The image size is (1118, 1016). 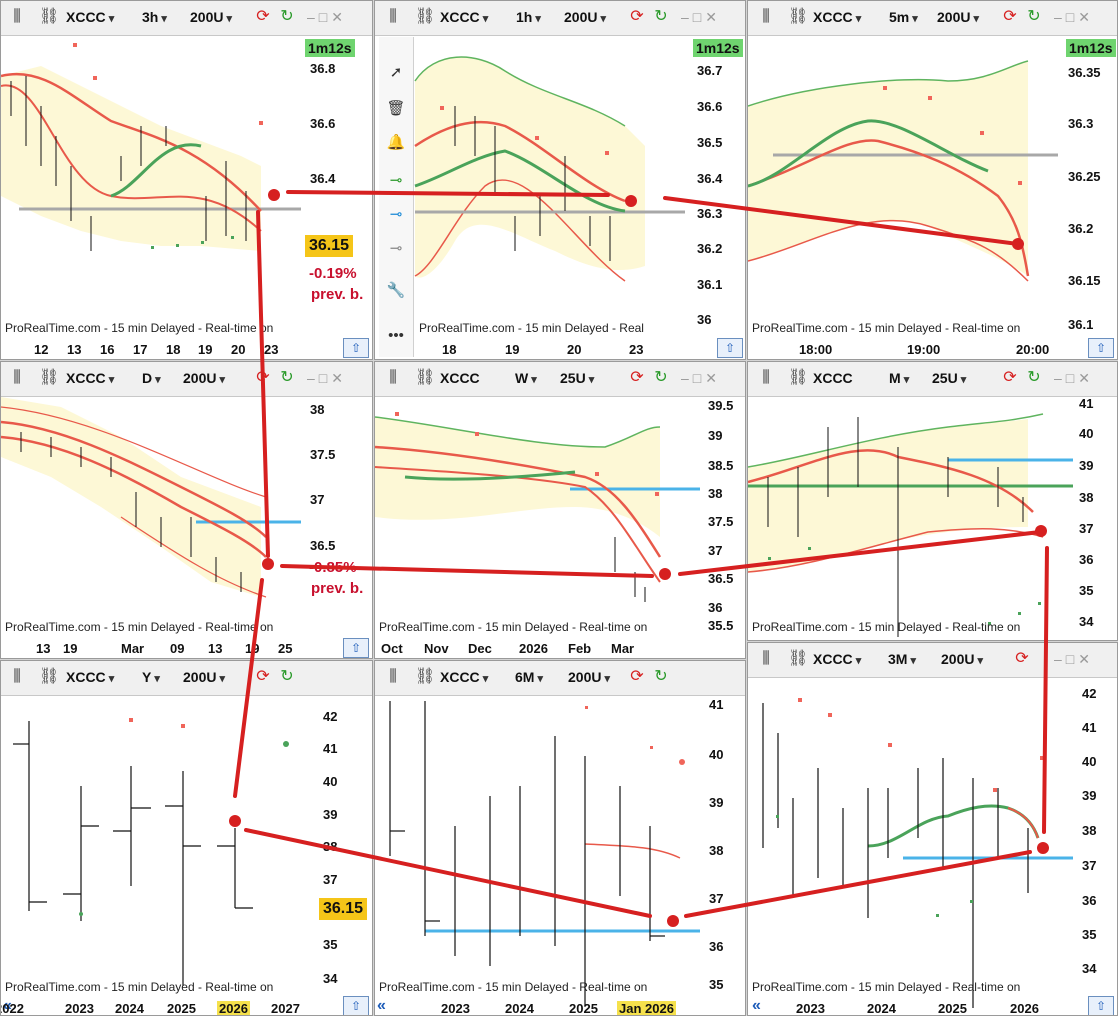 What do you see at coordinates (337, 294) in the screenshot?
I see `prev-bar-label: prev. b.` at bounding box center [337, 294].